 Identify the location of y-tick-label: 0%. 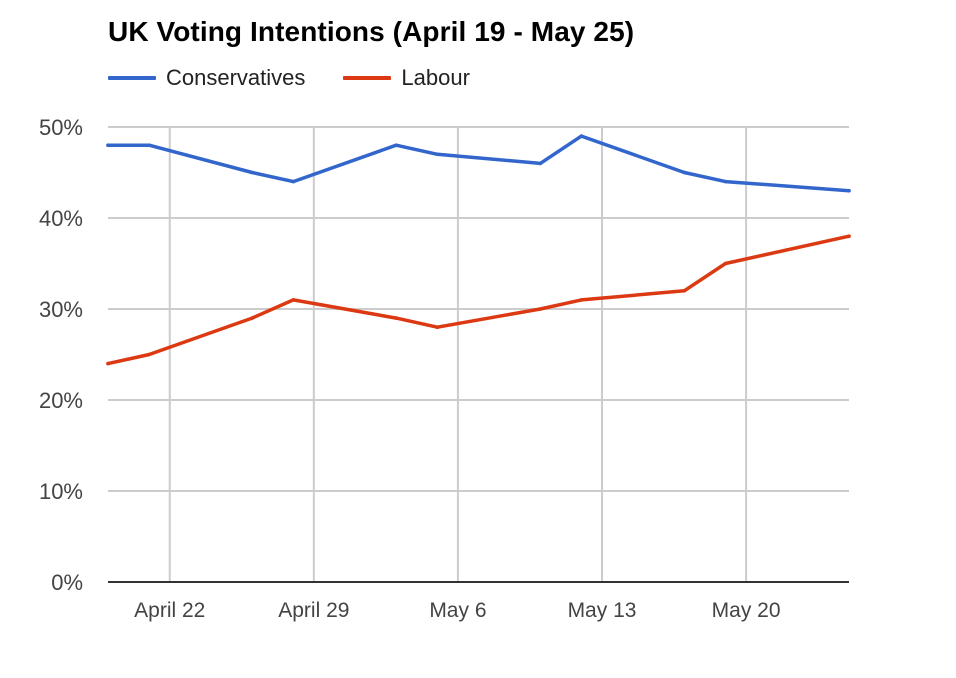
(67, 582).